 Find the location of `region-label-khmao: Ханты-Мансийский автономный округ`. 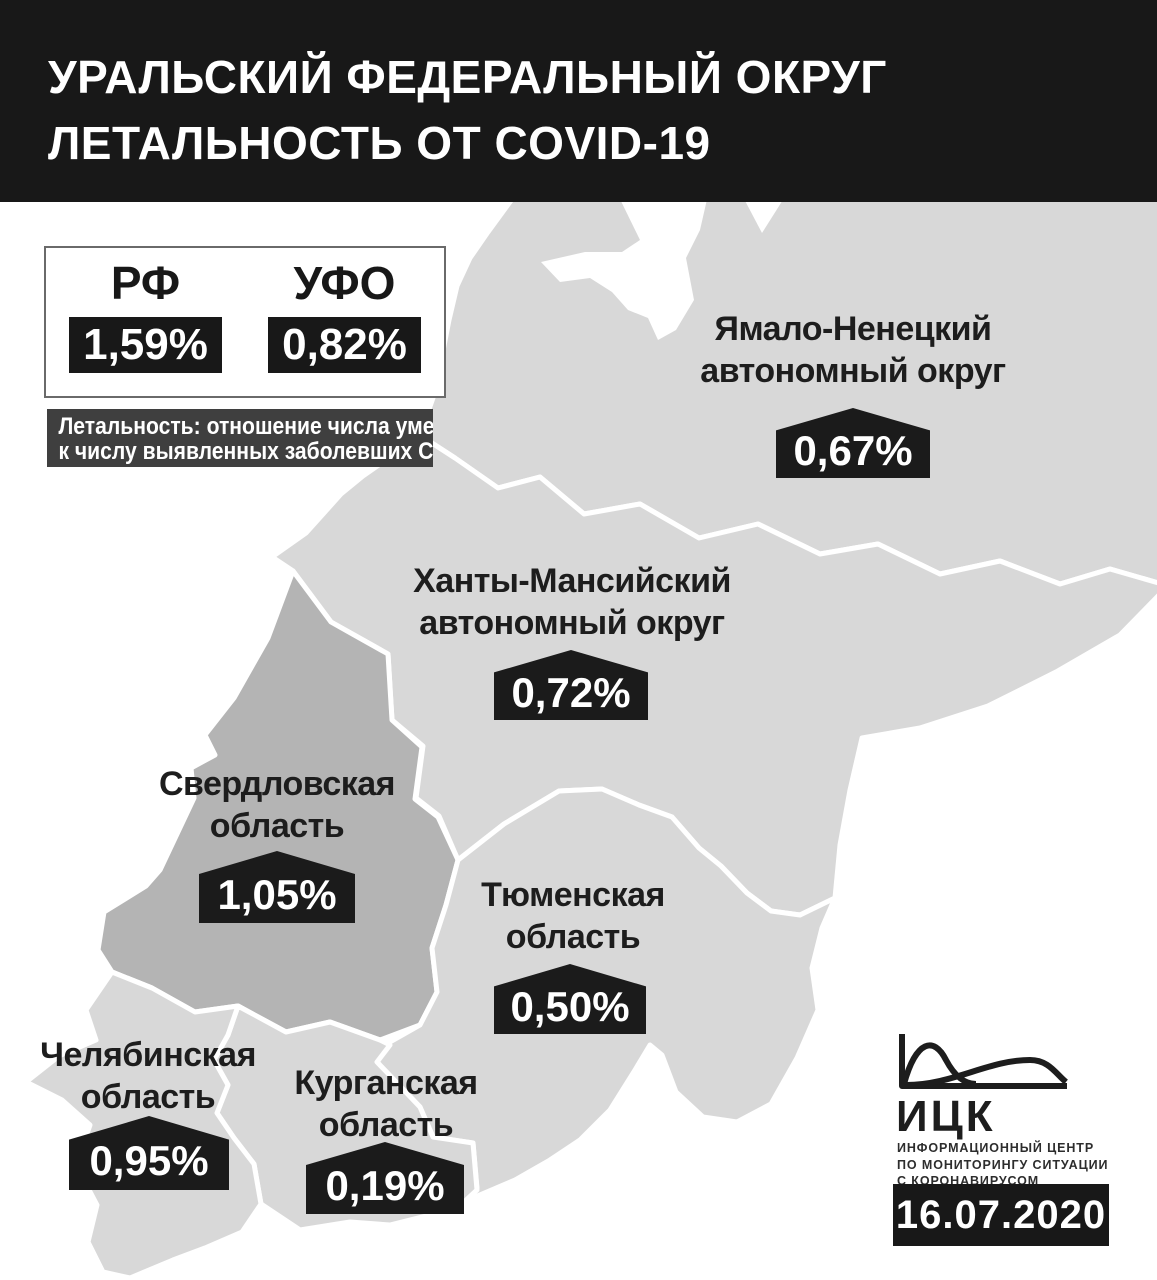

region-label-khmao: Ханты-Мансийский автономный округ is located at coordinates (572, 602).